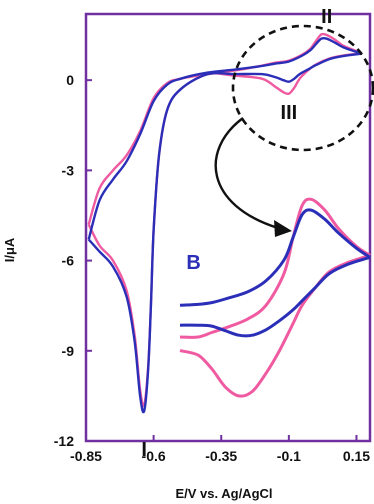 The image size is (374, 504). I want to click on annotation-b: B, so click(193, 263).